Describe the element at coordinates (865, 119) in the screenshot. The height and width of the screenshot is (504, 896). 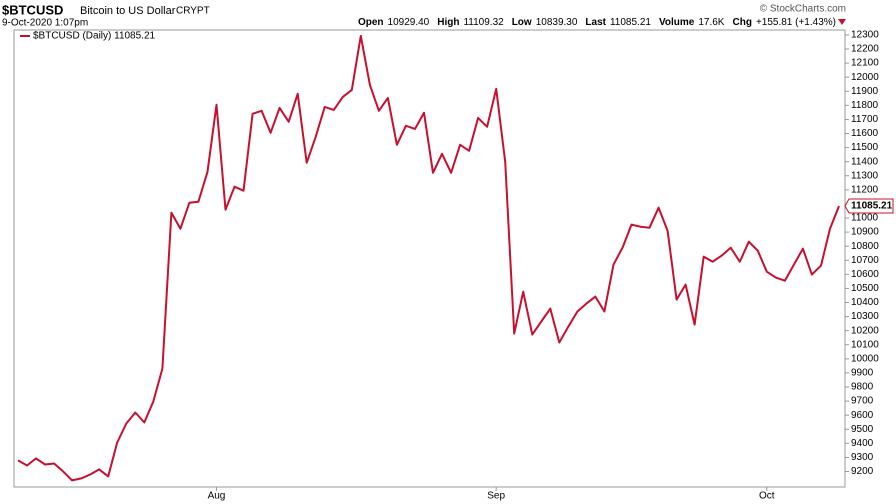
I see `y-tick-label: 11700` at that location.